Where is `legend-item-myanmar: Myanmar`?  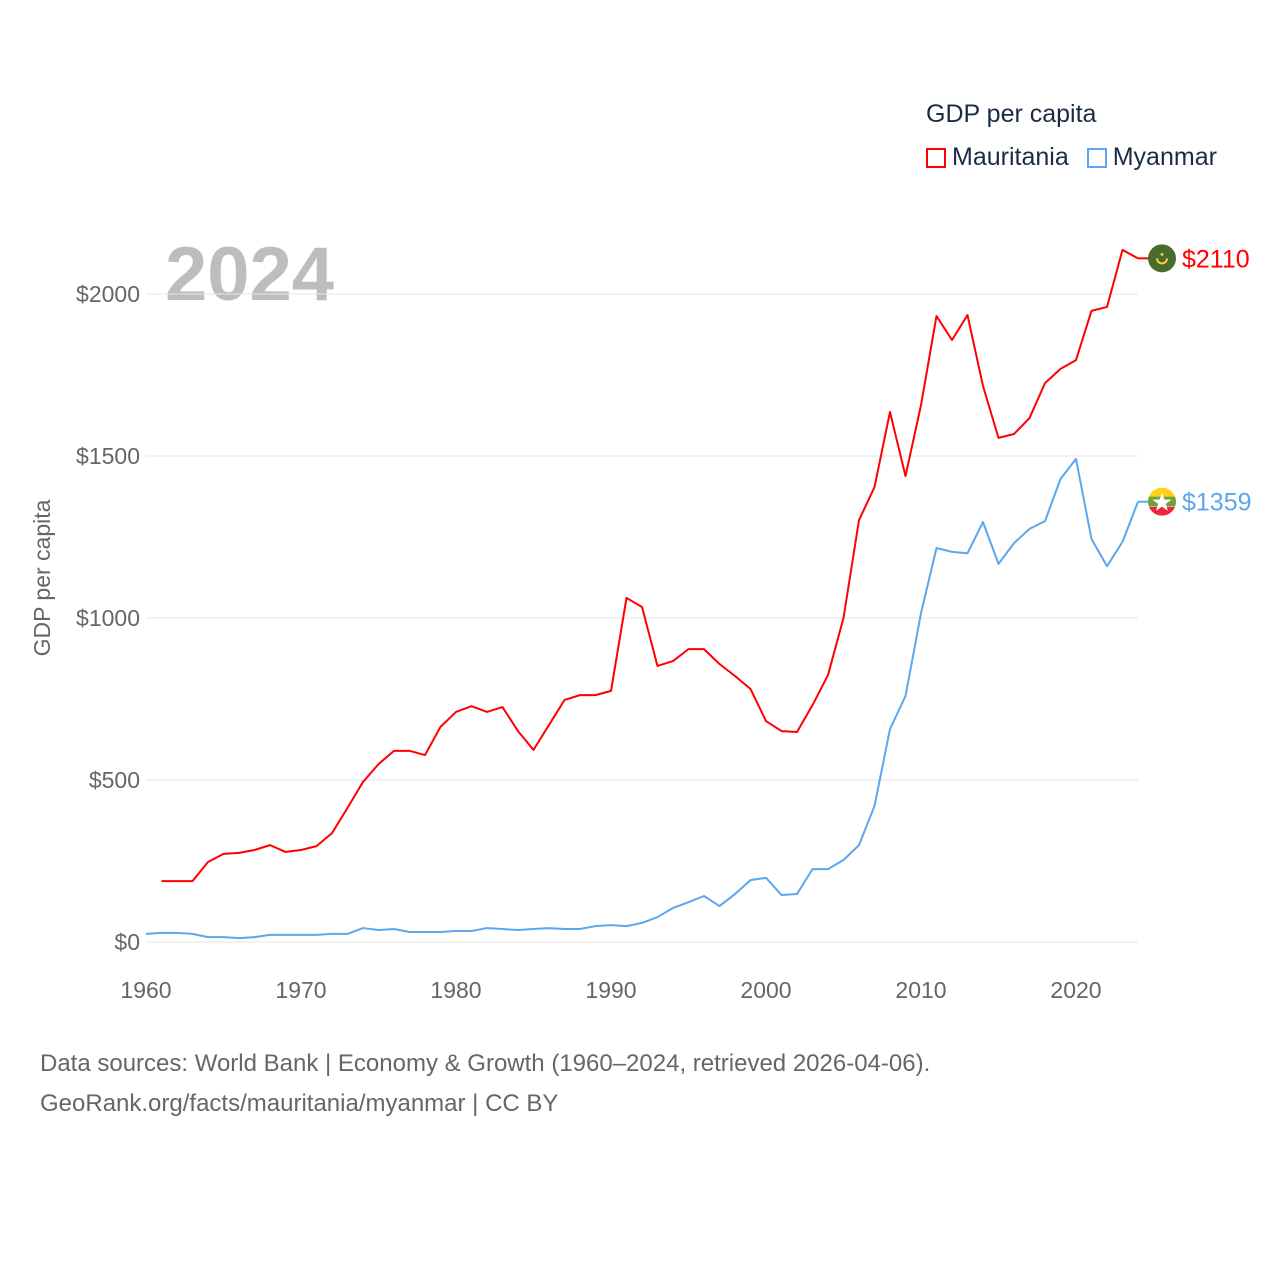
legend-item-myanmar: Myanmar is located at coordinates (1151, 157).